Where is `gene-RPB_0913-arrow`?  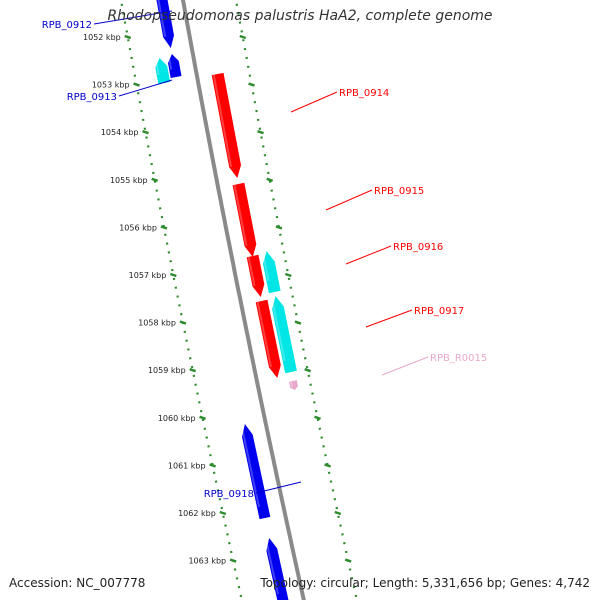
gene-RPB_0913-arrow is located at coordinates (175, 66).